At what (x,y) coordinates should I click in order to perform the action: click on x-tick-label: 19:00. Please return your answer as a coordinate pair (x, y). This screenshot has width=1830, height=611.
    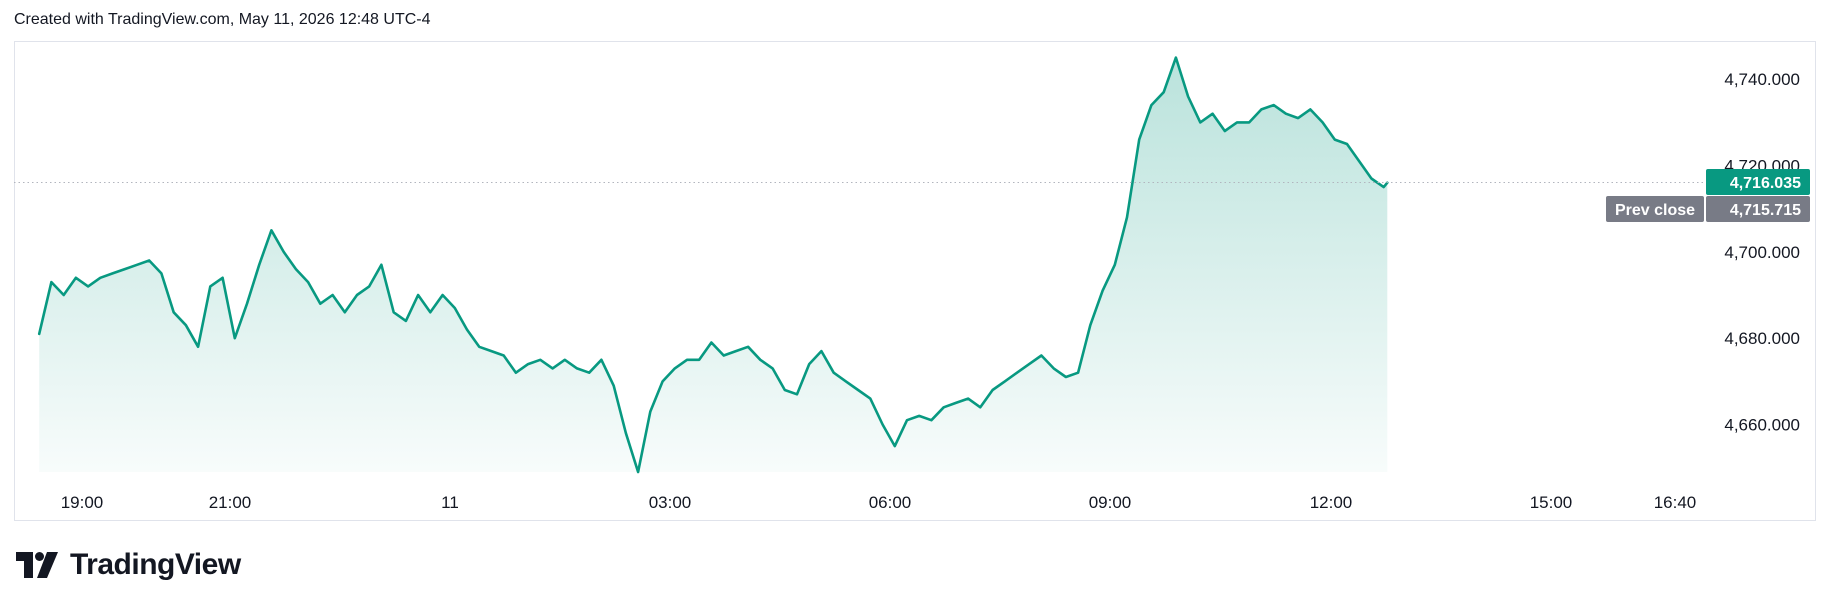
    Looking at the image, I should click on (82, 502).